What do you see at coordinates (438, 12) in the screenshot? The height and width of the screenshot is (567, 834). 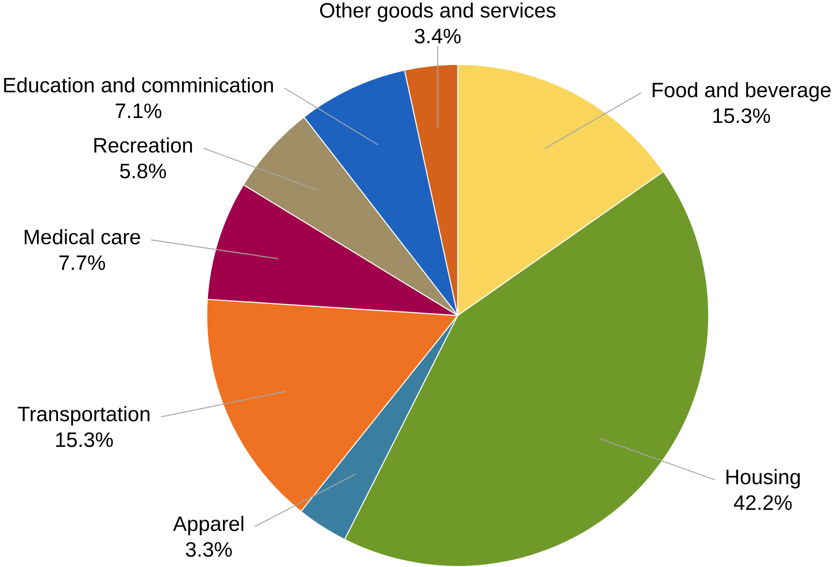 I see `slice-label: Other goods and services` at bounding box center [438, 12].